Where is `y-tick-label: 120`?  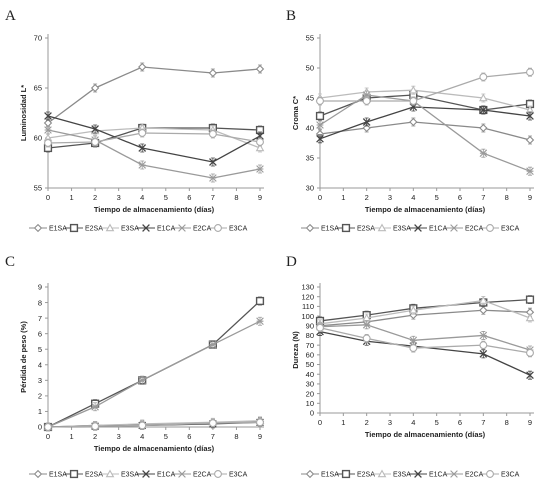
y-tick-label: 120 is located at coordinates (307, 296).